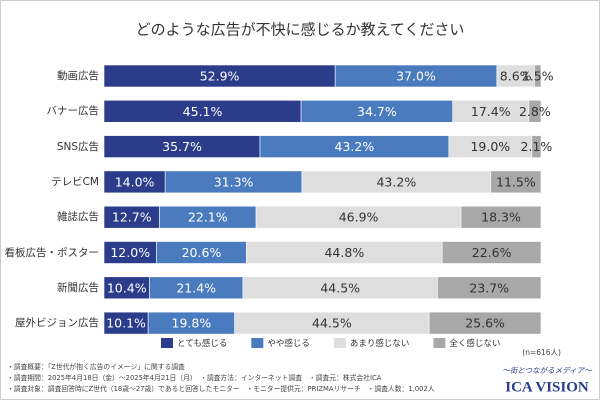  What do you see at coordinates (192, 323) in the screenshot?
I see `value-label: 19.8%` at bounding box center [192, 323].